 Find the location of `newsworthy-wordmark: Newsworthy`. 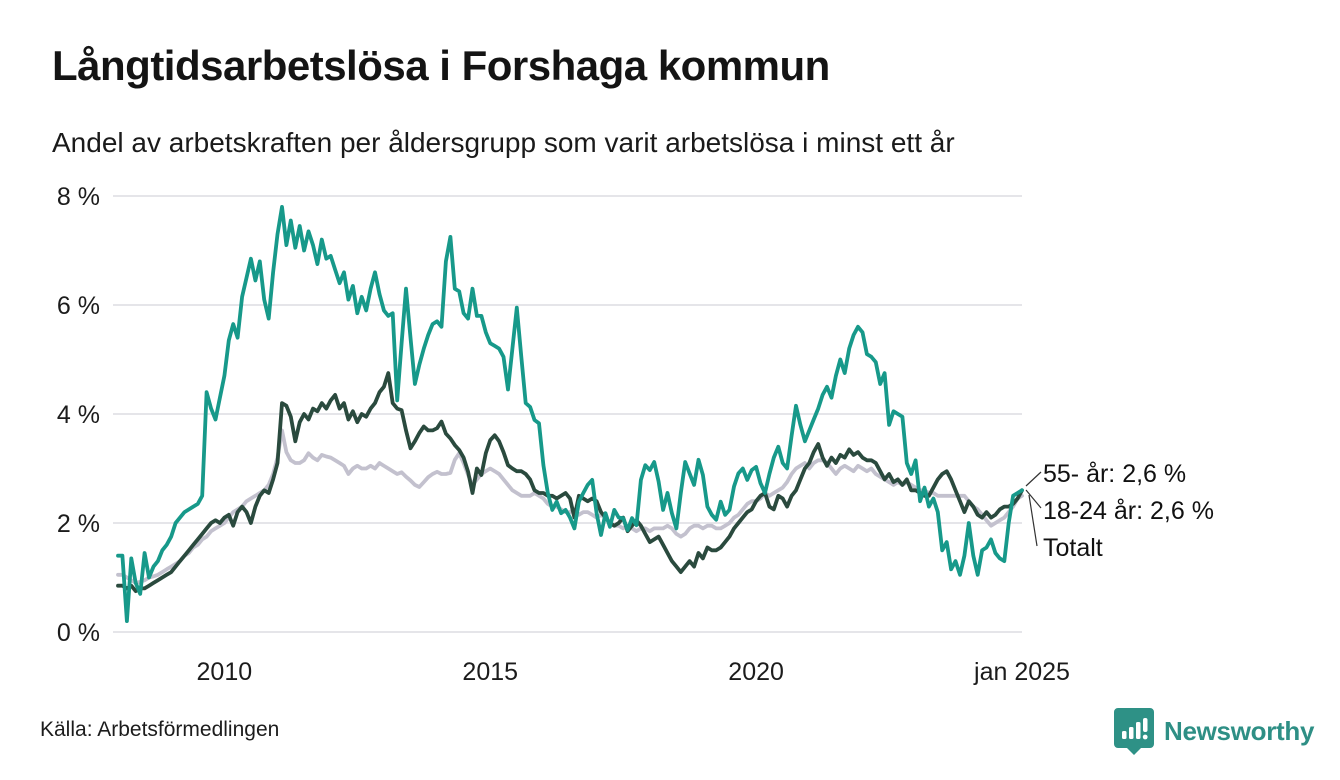

newsworthy-wordmark: Newsworthy is located at coordinates (1239, 730).